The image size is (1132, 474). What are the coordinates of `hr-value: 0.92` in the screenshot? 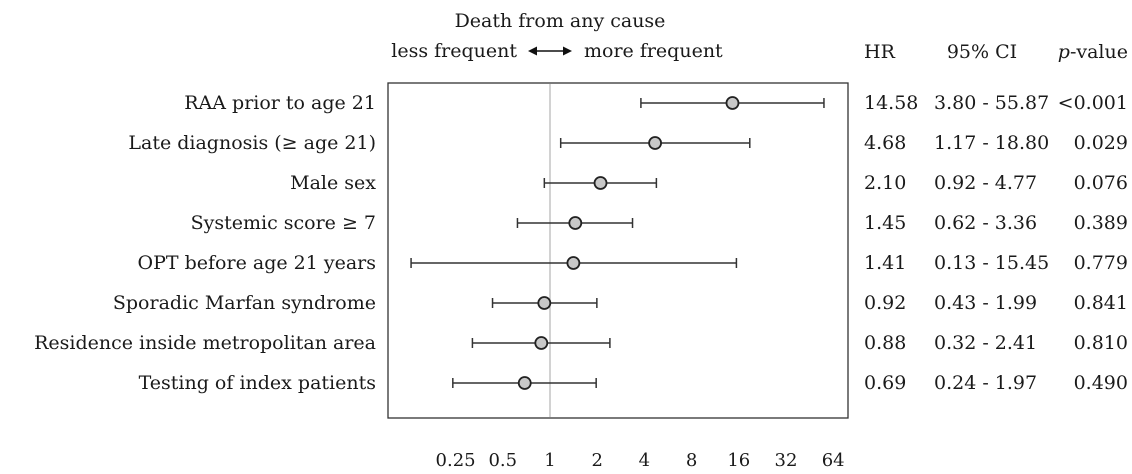 It's located at (885, 303).